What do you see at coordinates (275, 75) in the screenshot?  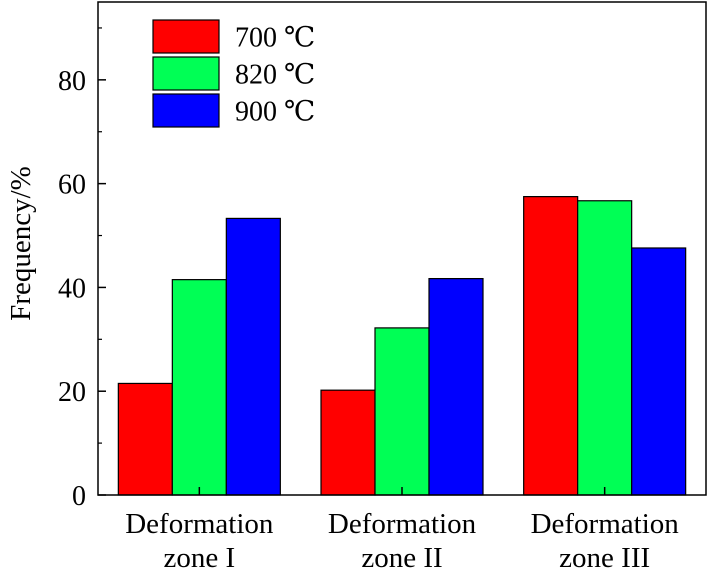 I see `legend-label-2: 820 ℃` at bounding box center [275, 75].